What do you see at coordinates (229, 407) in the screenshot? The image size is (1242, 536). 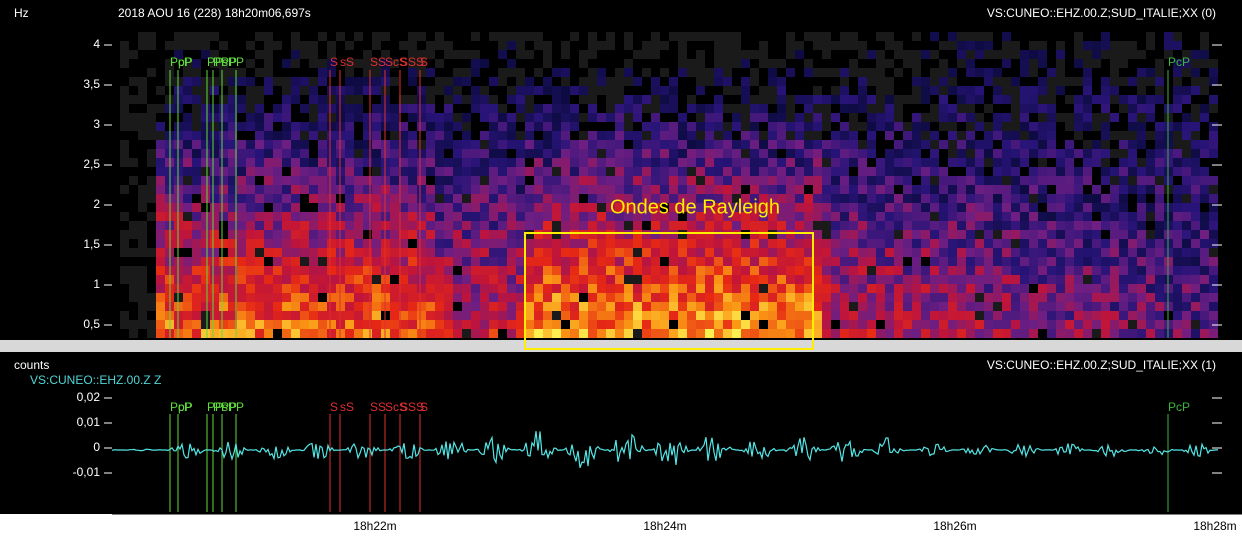 I see `pick-label: sP` at bounding box center [229, 407].